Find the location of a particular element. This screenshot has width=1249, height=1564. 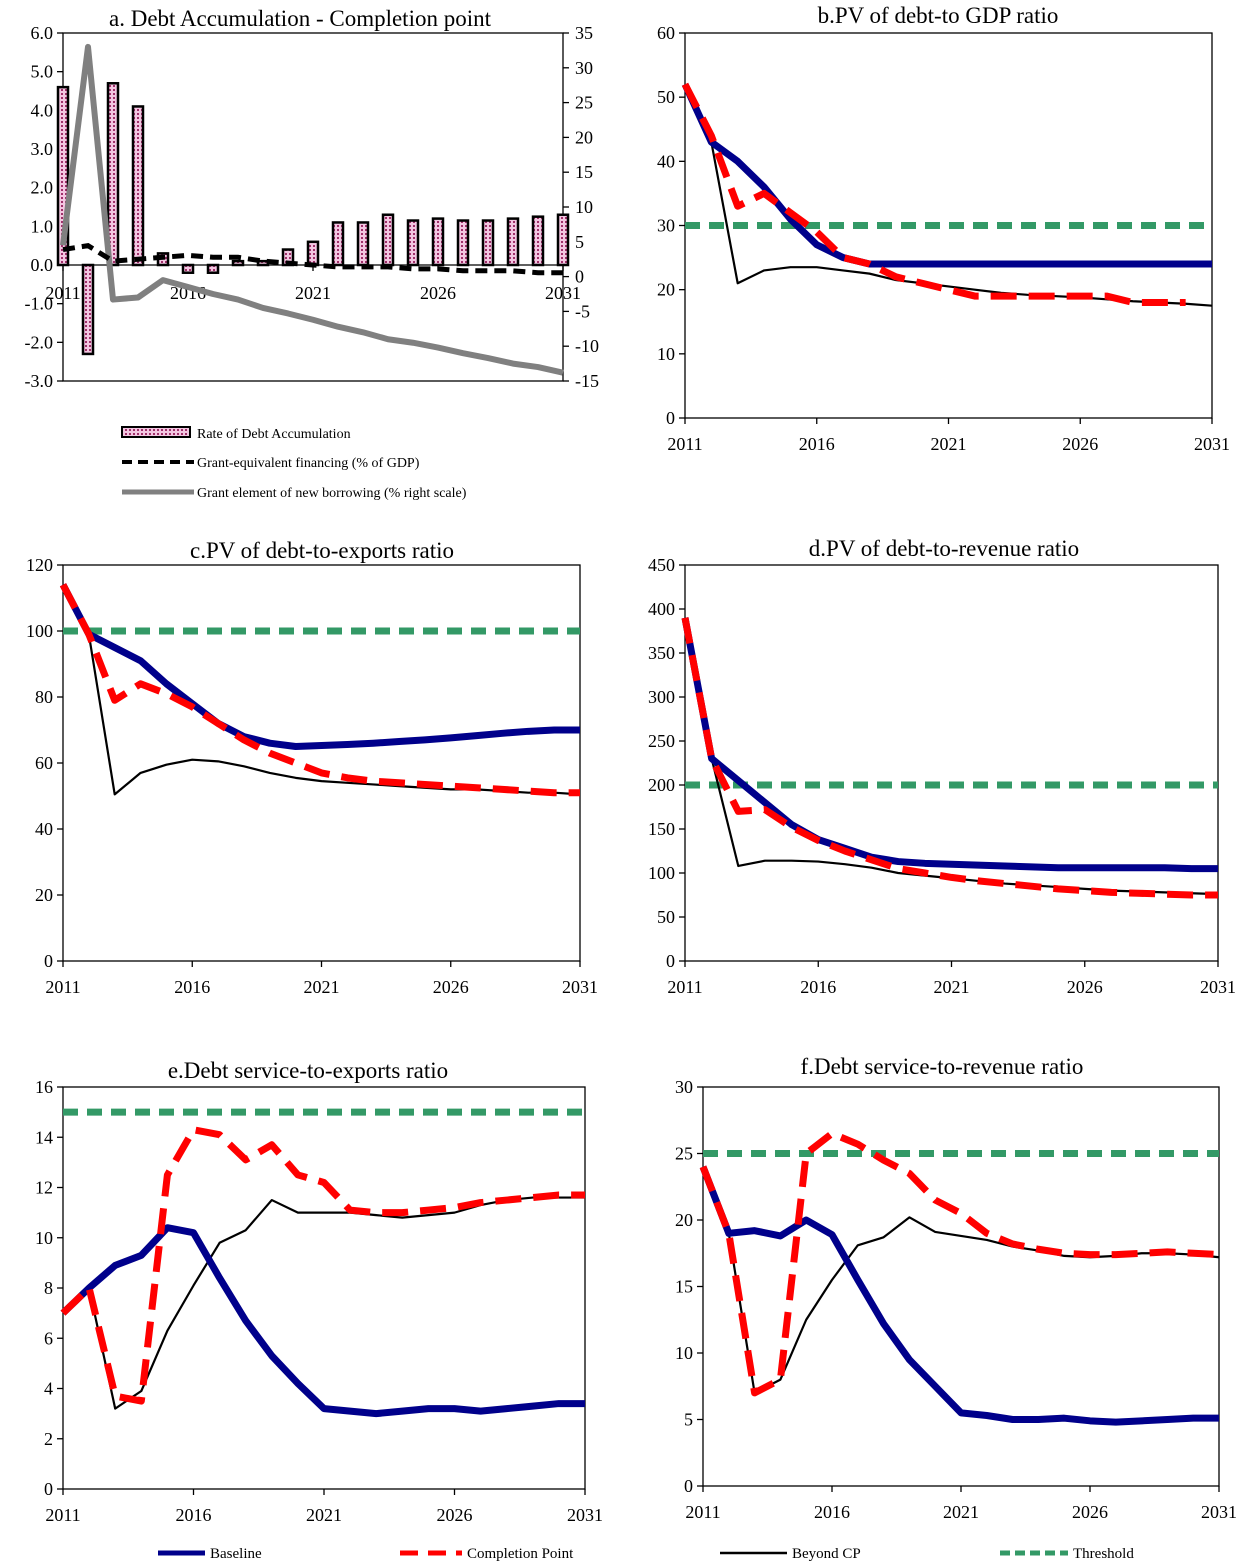

y2-tick-label: -10 is located at coordinates (587, 346).